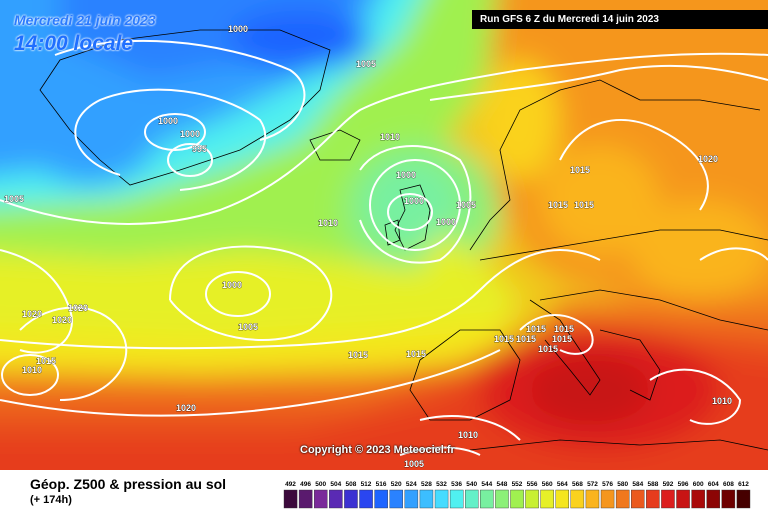  Describe the element at coordinates (350, 484) in the screenshot. I see `scale-value-label: 508` at that location.